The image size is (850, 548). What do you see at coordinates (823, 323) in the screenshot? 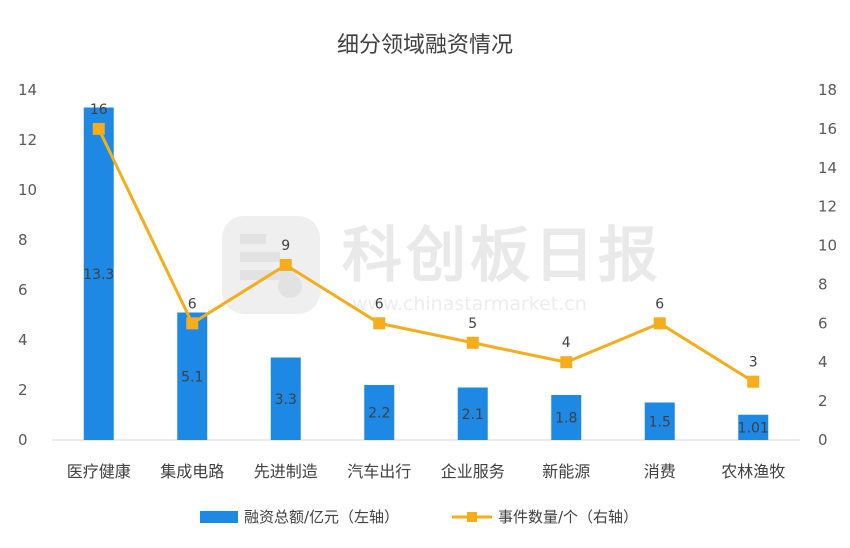
I see `right-tick-label: 6` at bounding box center [823, 323].